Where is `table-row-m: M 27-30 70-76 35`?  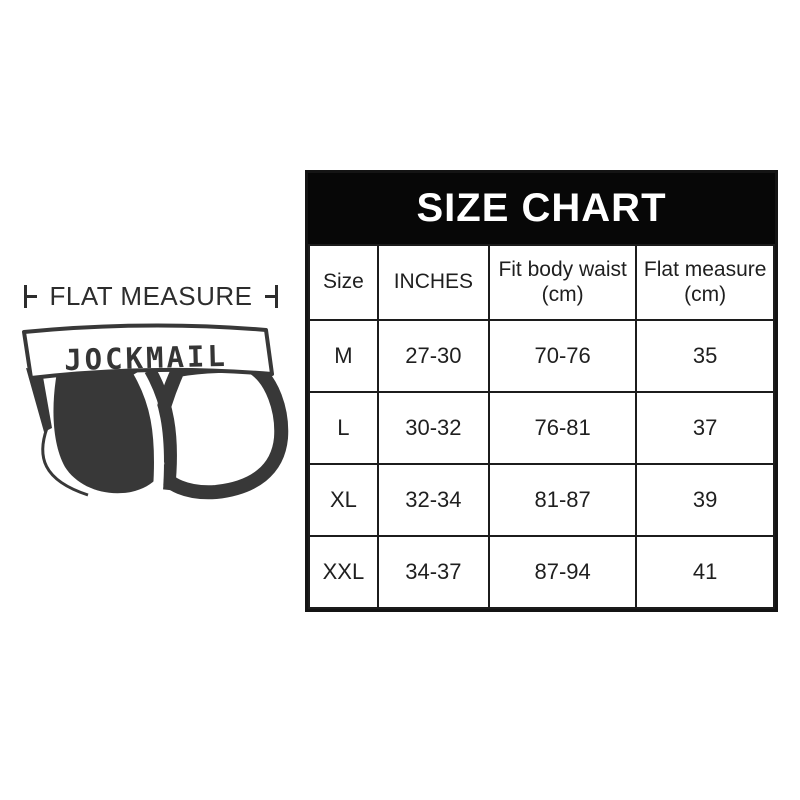 table-row-m: M 27-30 70-76 35 is located at coordinates (541, 356).